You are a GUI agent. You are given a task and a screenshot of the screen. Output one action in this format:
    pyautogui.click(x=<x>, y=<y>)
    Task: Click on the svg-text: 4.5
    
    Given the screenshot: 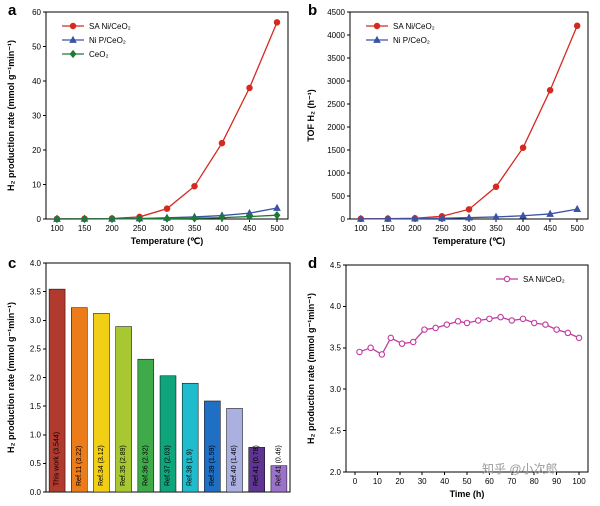 What is the action you would take?
    pyautogui.click(x=336, y=265)
    